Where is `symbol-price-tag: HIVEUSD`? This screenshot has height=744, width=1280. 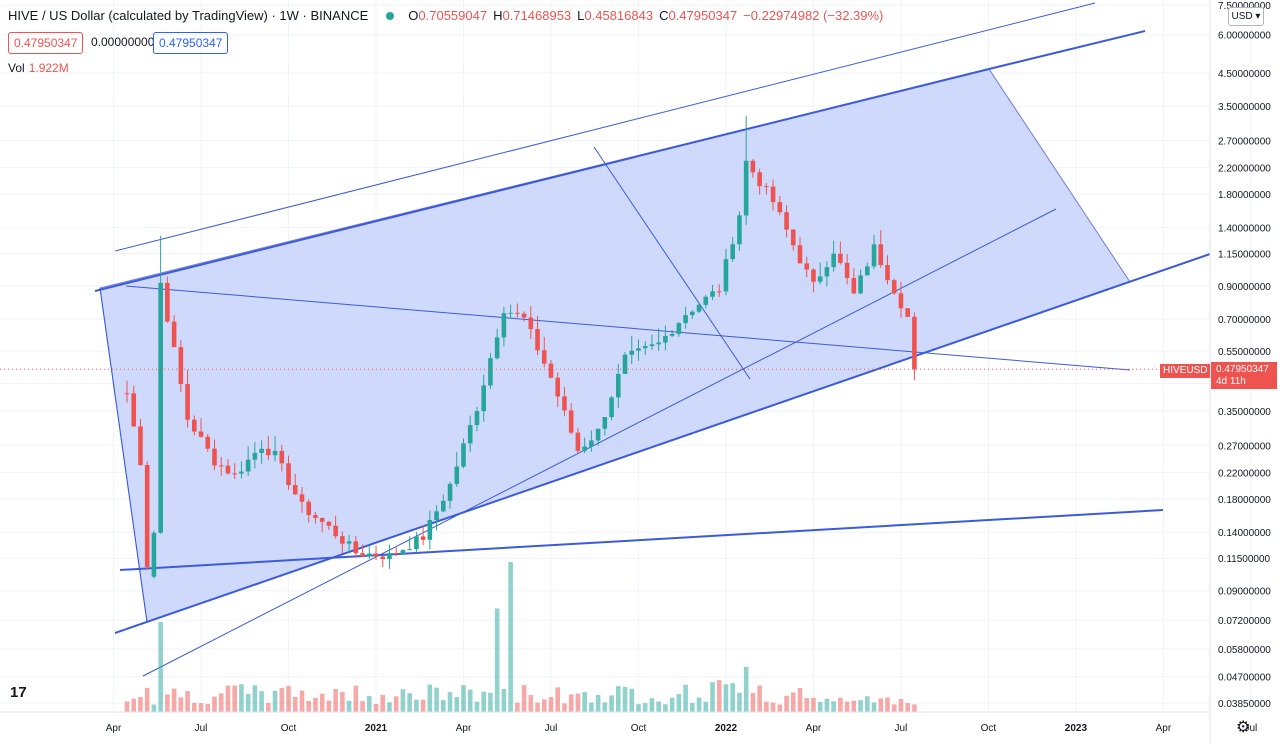
symbol-price-tag: HIVEUSD is located at coordinates (1185, 371).